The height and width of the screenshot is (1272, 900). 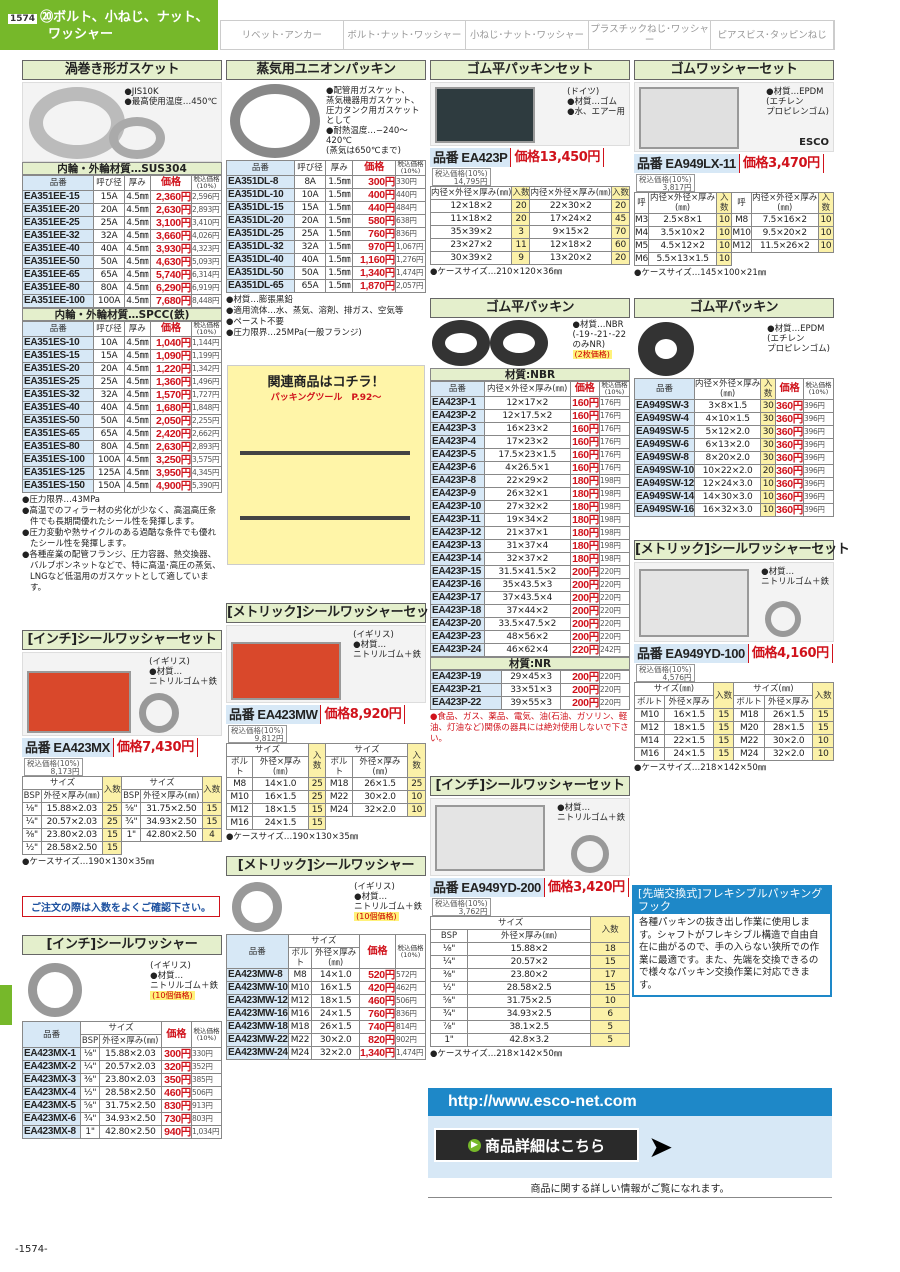 What do you see at coordinates (457, 637) in the screenshot?
I see `table-cell: EA423P-23` at bounding box center [457, 637].